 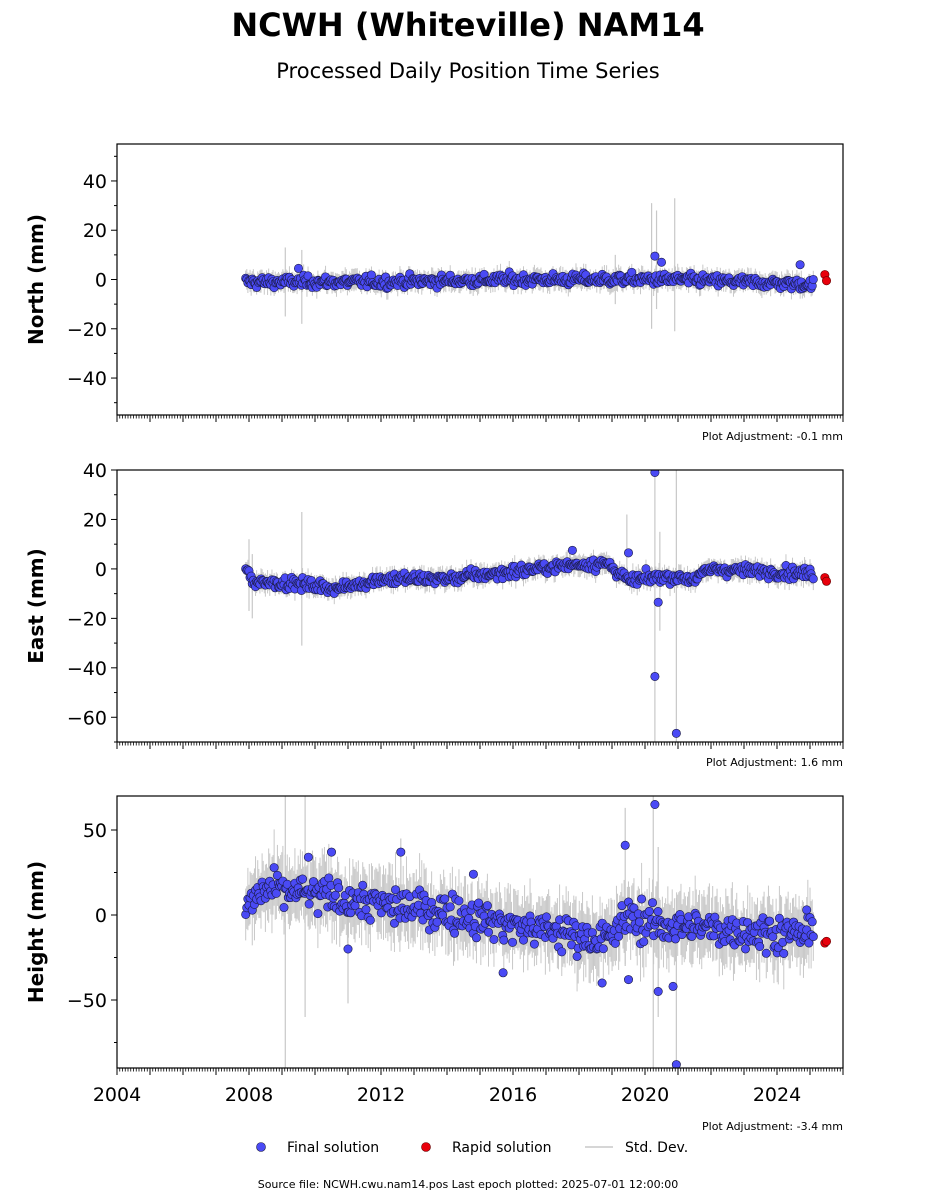 What do you see at coordinates (772, 1126) in the screenshot?
I see `plot-adjustment: Plot Adjustment: -3.4 mm` at bounding box center [772, 1126].